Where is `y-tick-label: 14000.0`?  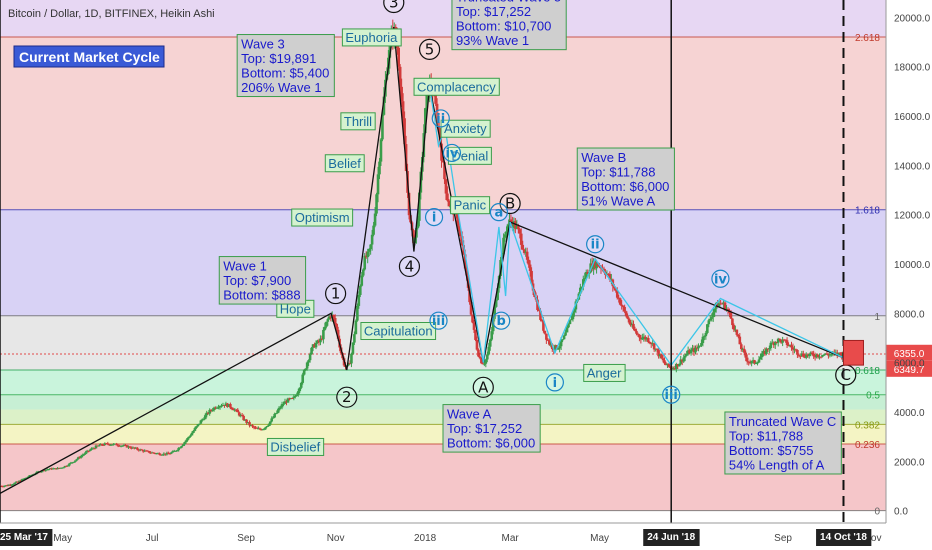
y-tick-label: 14000.0 is located at coordinates (912, 166).